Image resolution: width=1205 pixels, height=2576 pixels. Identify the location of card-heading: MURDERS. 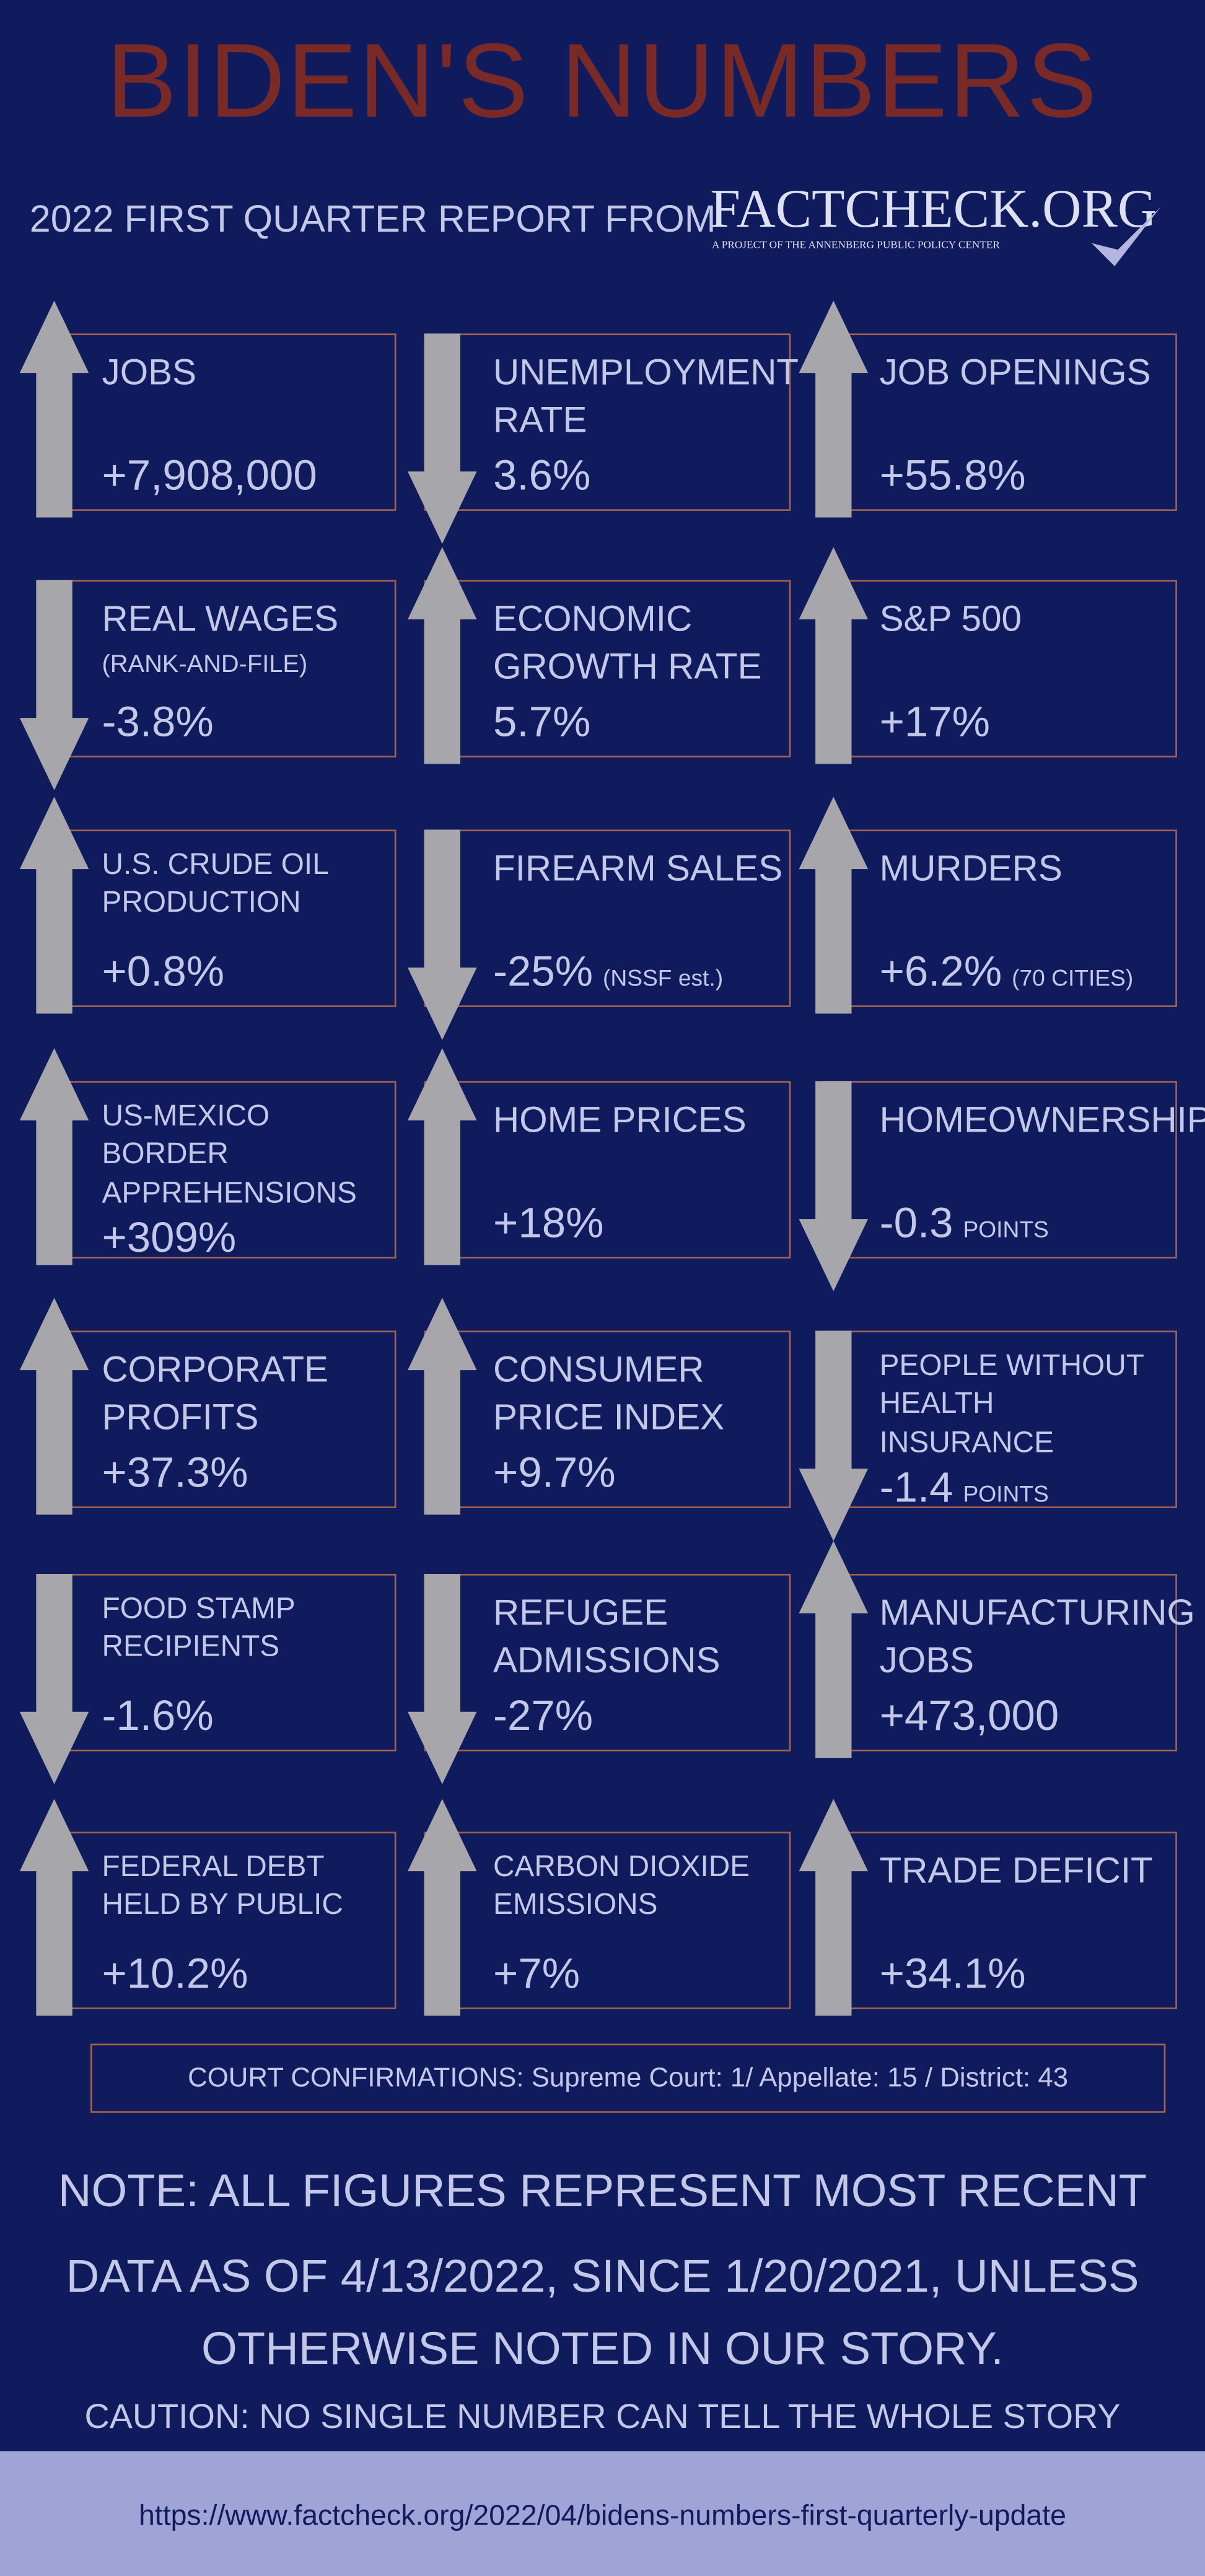
(1027, 869).